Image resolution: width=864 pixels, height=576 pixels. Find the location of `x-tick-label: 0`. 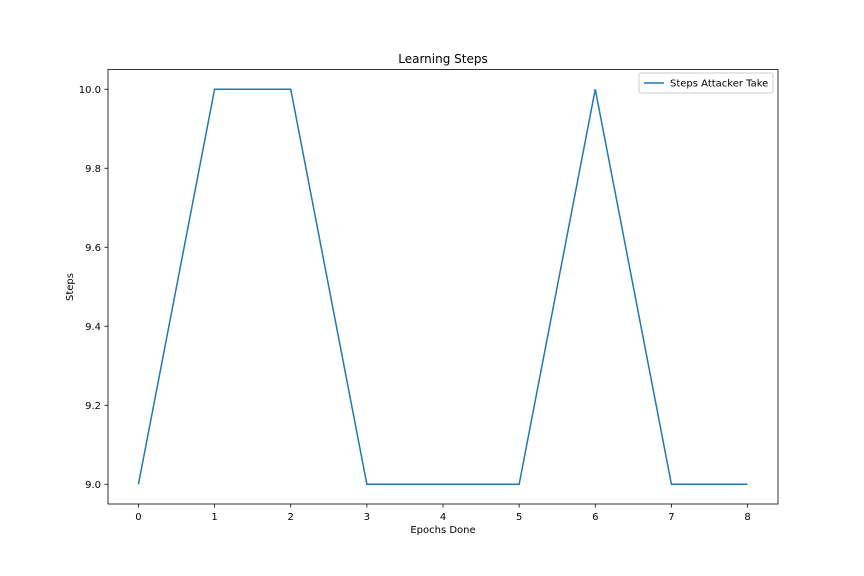

x-tick-label: 0 is located at coordinates (138, 517).